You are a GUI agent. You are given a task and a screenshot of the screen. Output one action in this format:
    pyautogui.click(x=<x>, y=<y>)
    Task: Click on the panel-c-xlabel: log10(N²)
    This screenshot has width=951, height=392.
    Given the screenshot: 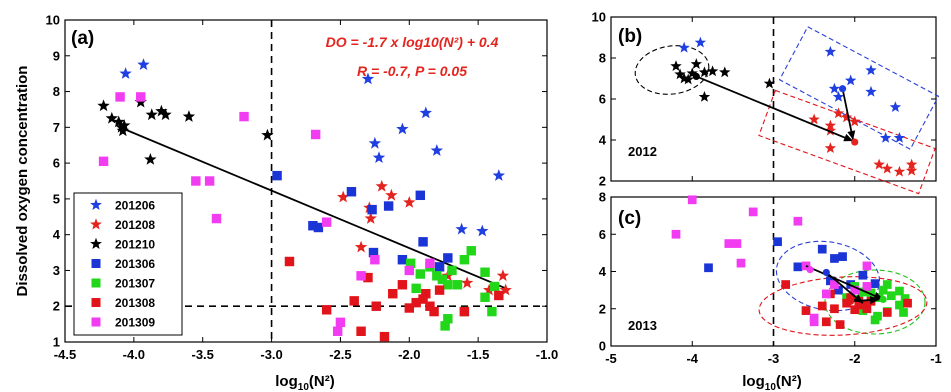 What is the action you would take?
    pyautogui.click(x=771, y=382)
    